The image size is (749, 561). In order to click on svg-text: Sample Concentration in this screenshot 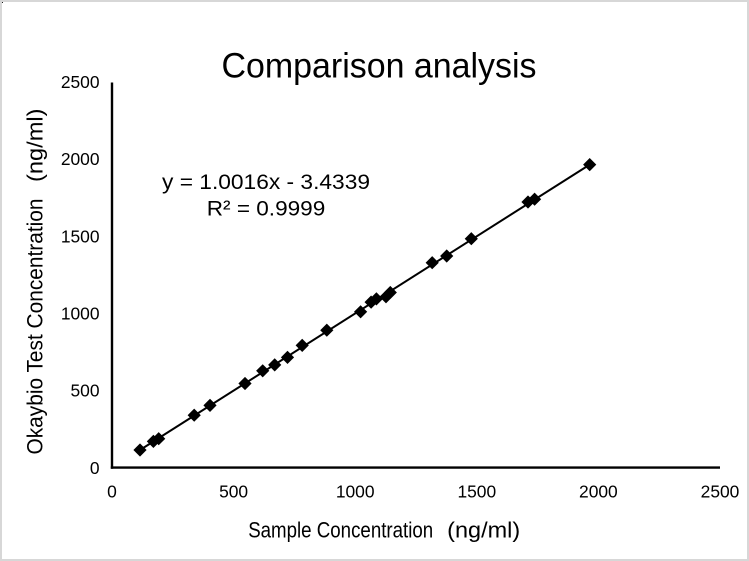, I will do `click(340, 529)`.